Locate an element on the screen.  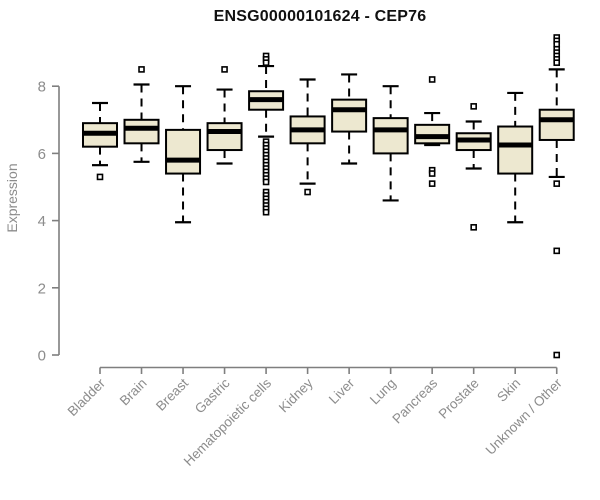
x-tick-label: Brain is located at coordinates (133, 392).